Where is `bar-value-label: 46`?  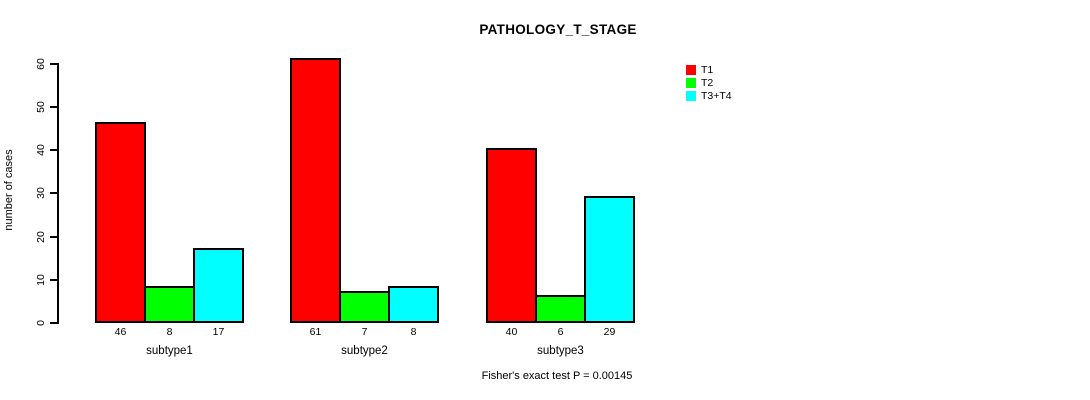 bar-value-label: 46 is located at coordinates (120, 332).